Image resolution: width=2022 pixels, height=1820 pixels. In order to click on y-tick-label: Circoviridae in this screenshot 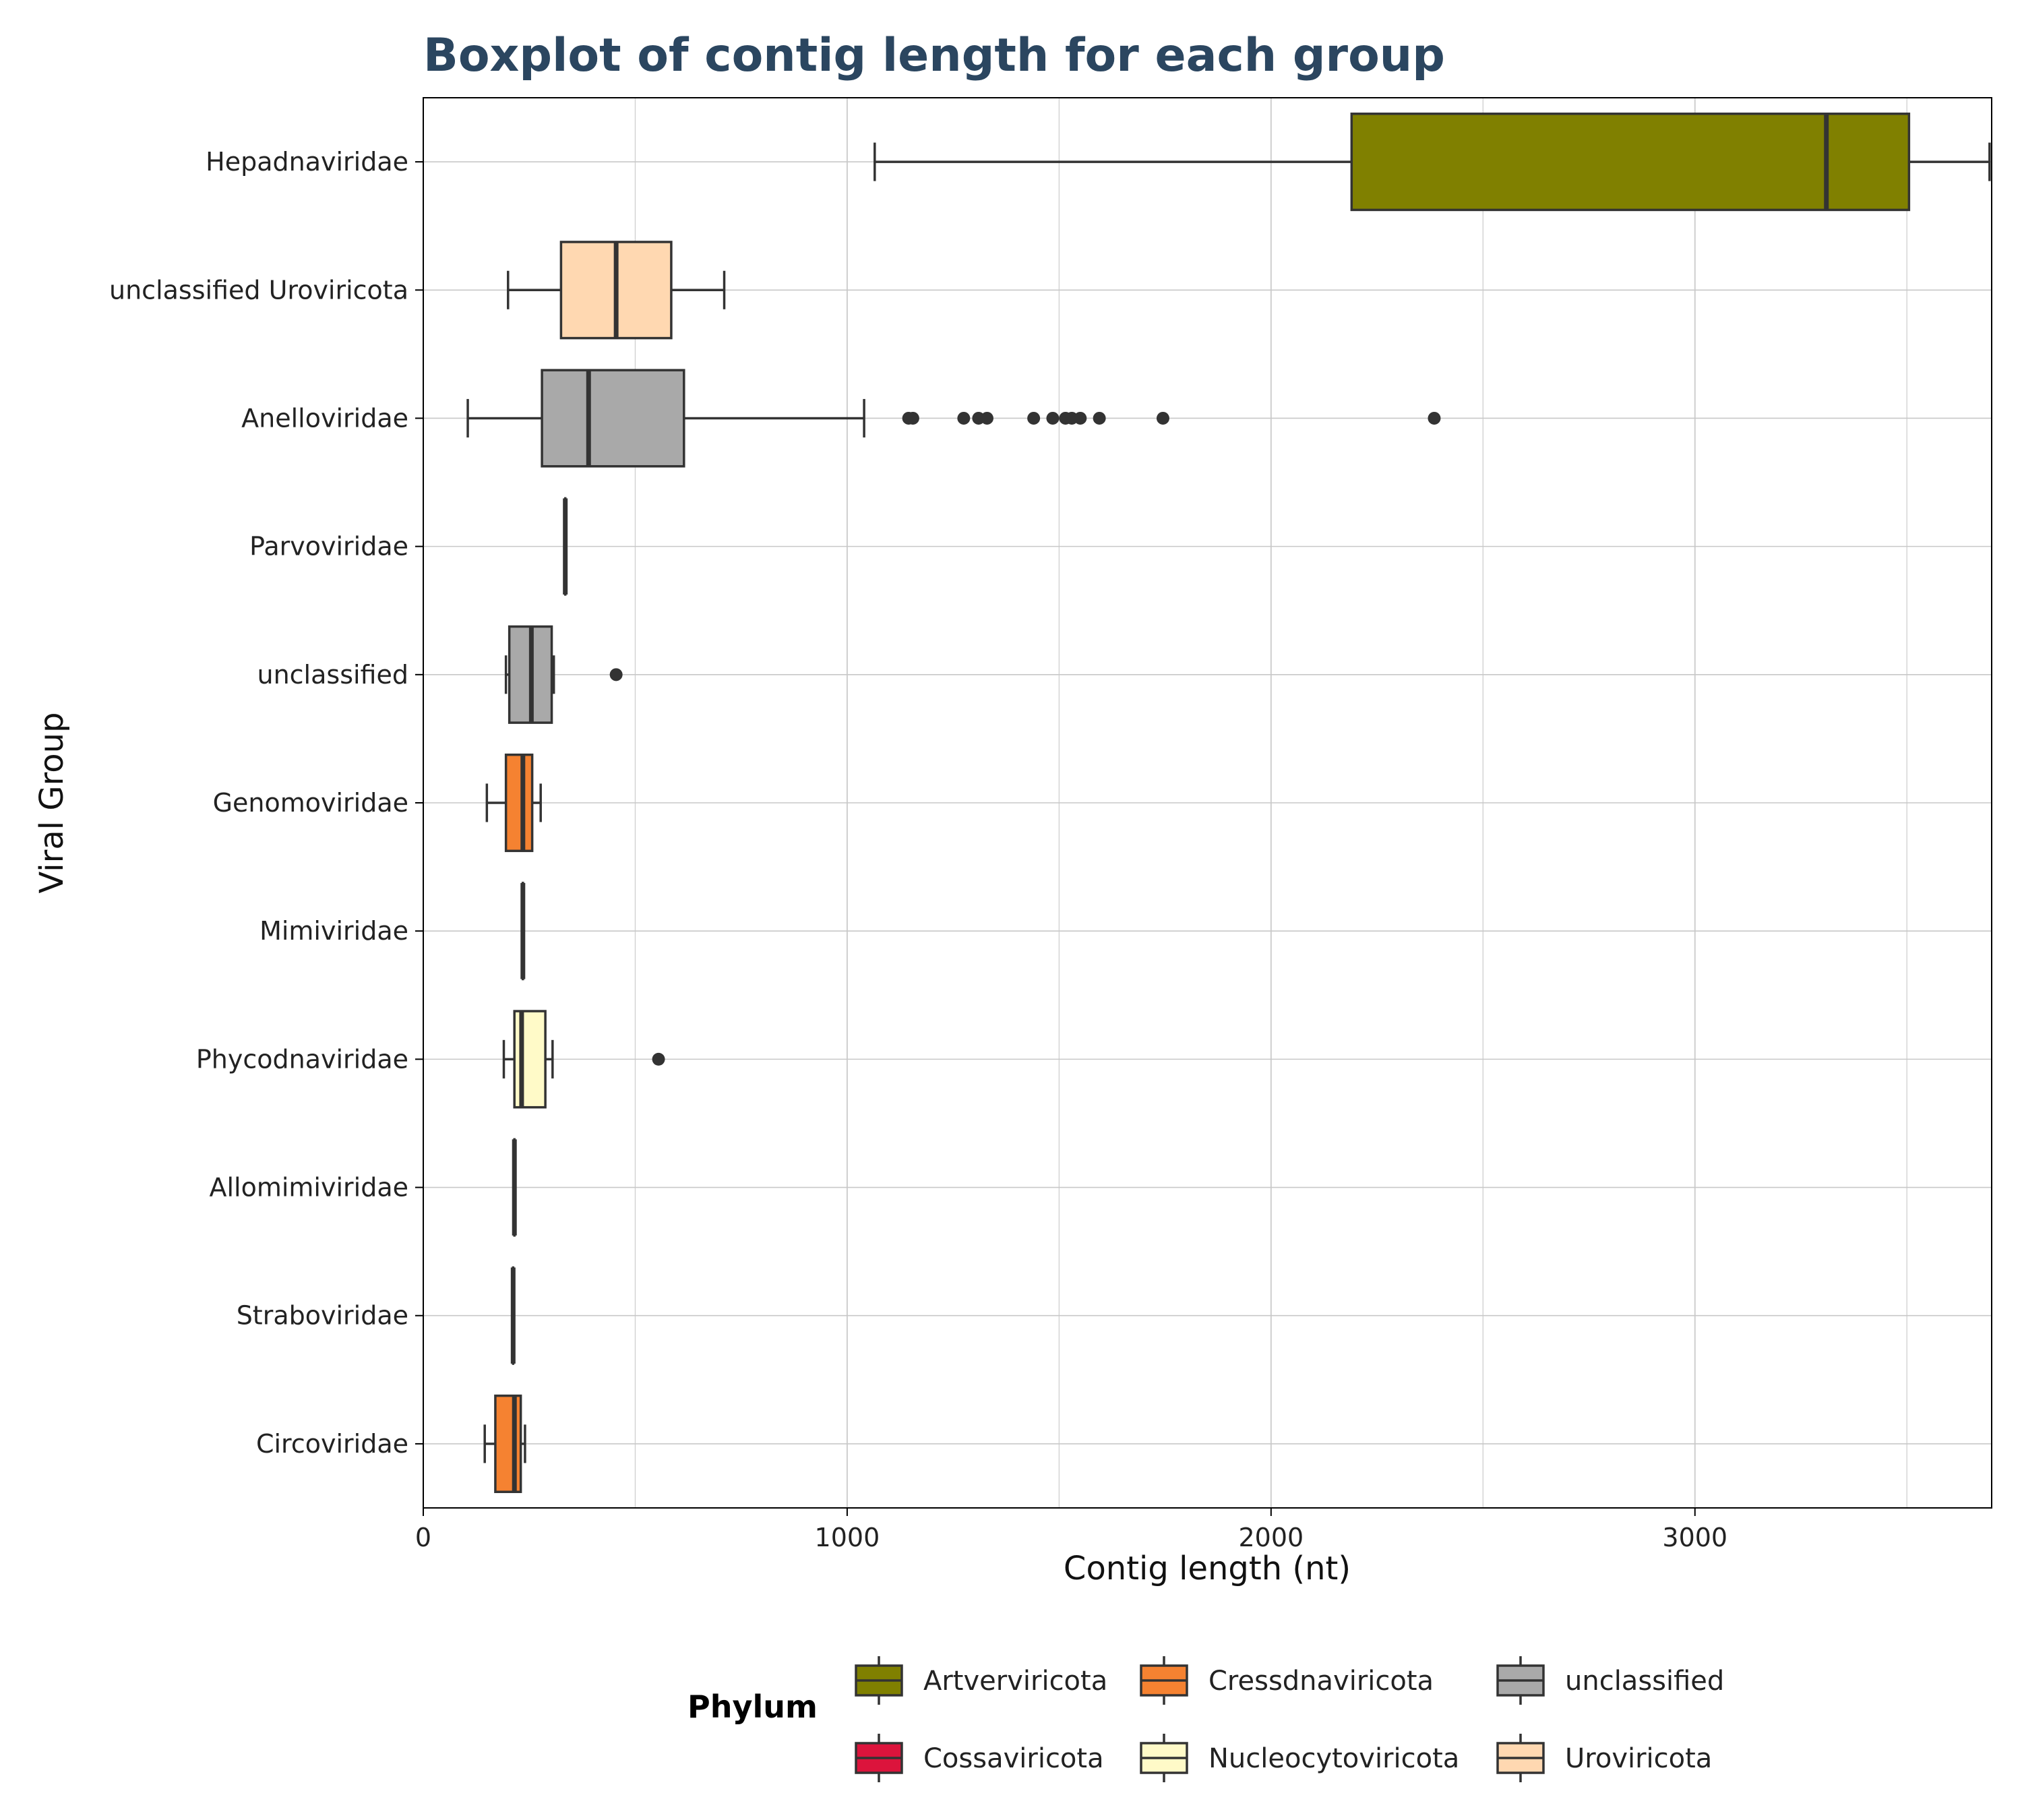, I will do `click(332, 1444)`.